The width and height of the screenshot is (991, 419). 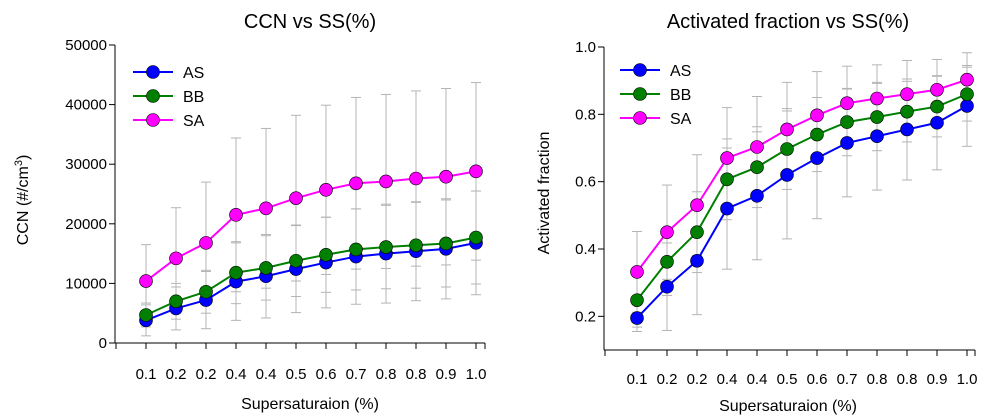 I want to click on af-x-tick-label-5: 0.5, so click(x=787, y=379).